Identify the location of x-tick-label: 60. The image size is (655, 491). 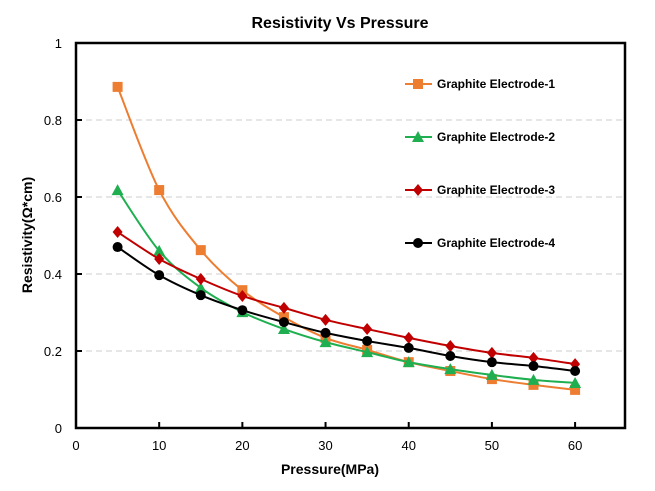
(575, 445).